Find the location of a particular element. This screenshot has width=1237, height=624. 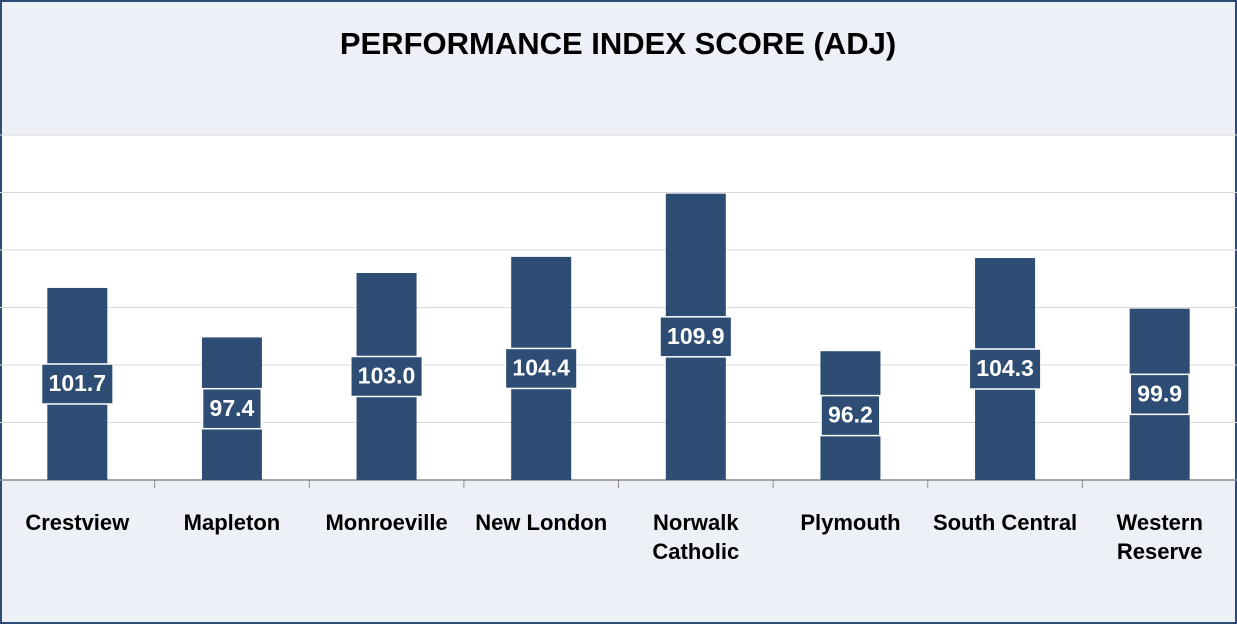

x-tick-label: South Central is located at coordinates (1005, 522).